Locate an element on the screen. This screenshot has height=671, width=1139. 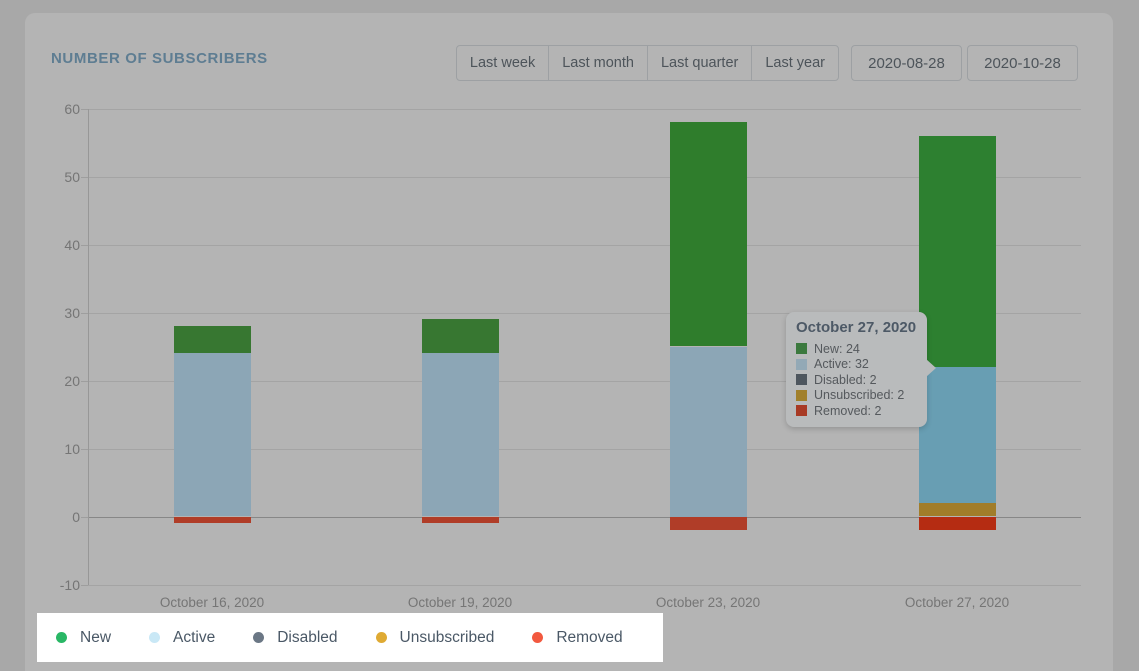
bar-october-23-2020-new is located at coordinates (708, 234).